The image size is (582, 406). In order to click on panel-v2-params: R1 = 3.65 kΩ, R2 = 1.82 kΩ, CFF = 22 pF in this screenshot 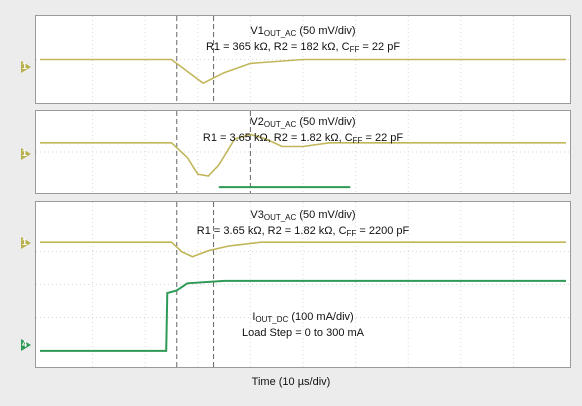, I will do `click(303, 139)`.